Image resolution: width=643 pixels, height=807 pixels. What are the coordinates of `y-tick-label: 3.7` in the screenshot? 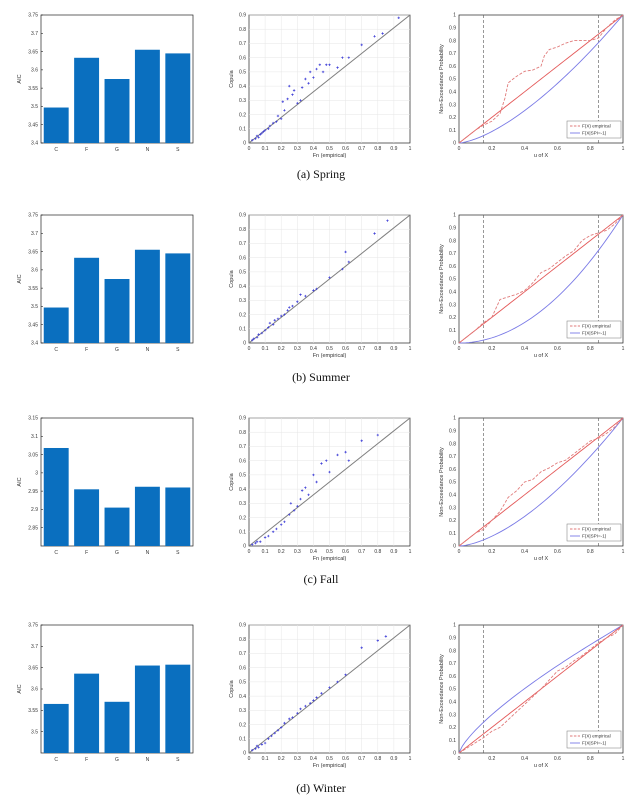 It's located at (34, 647).